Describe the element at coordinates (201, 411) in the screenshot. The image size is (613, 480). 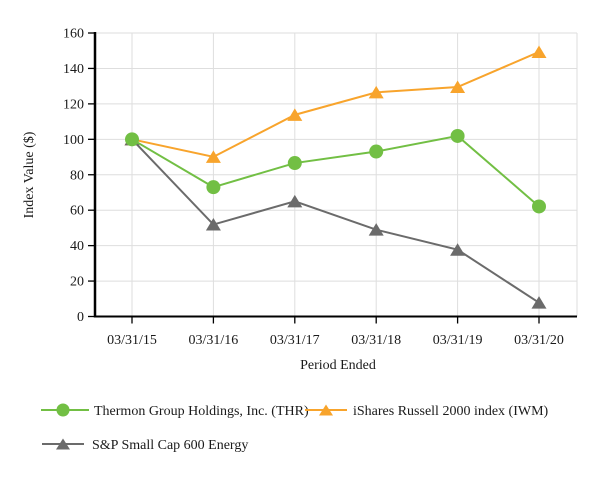
I see `legend-label-thr: Thermon Group Holdings, Inc. (THR)` at that location.